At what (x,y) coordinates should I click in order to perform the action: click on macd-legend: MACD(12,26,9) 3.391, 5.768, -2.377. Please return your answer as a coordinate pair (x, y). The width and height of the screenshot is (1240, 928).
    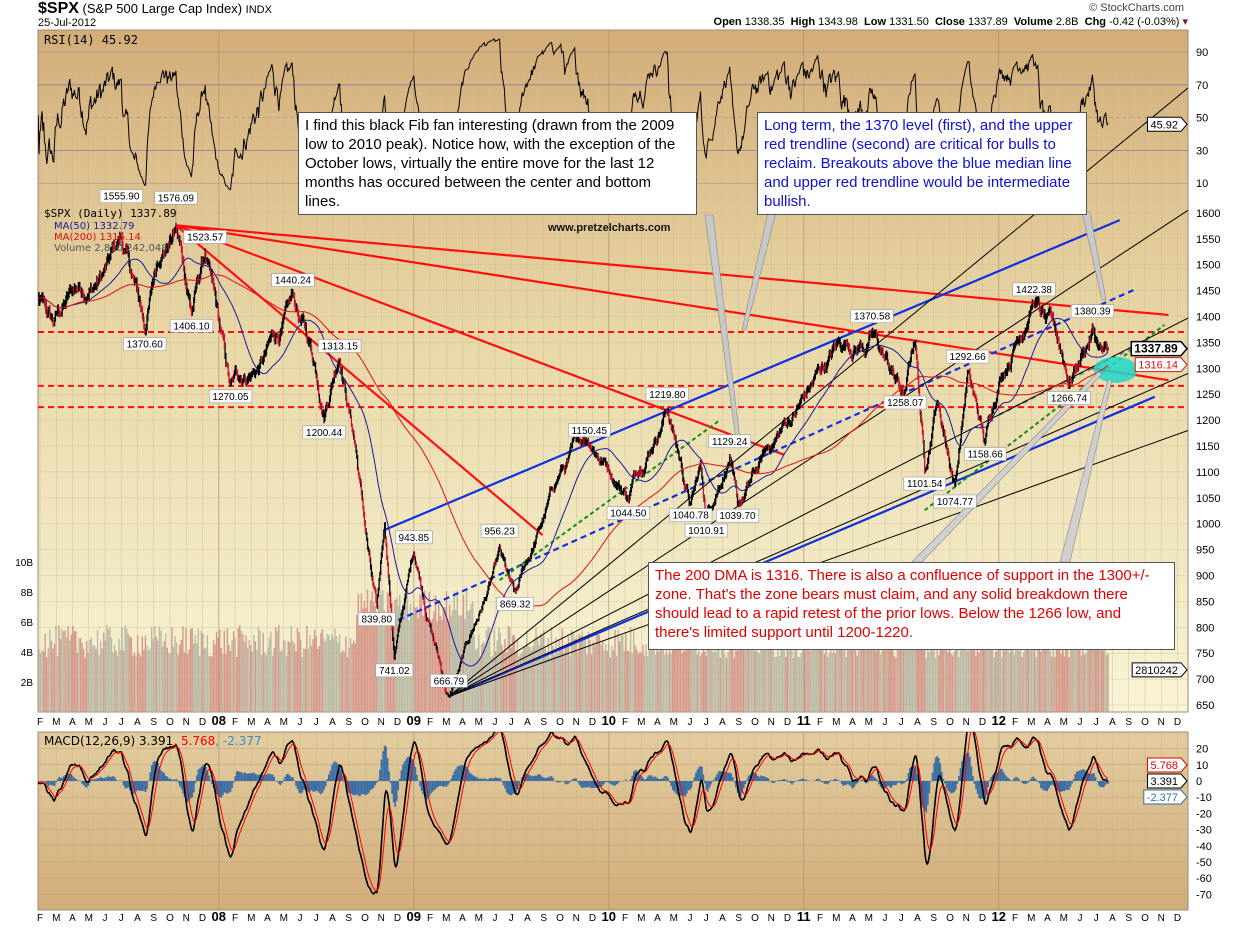
    Looking at the image, I should click on (153, 741).